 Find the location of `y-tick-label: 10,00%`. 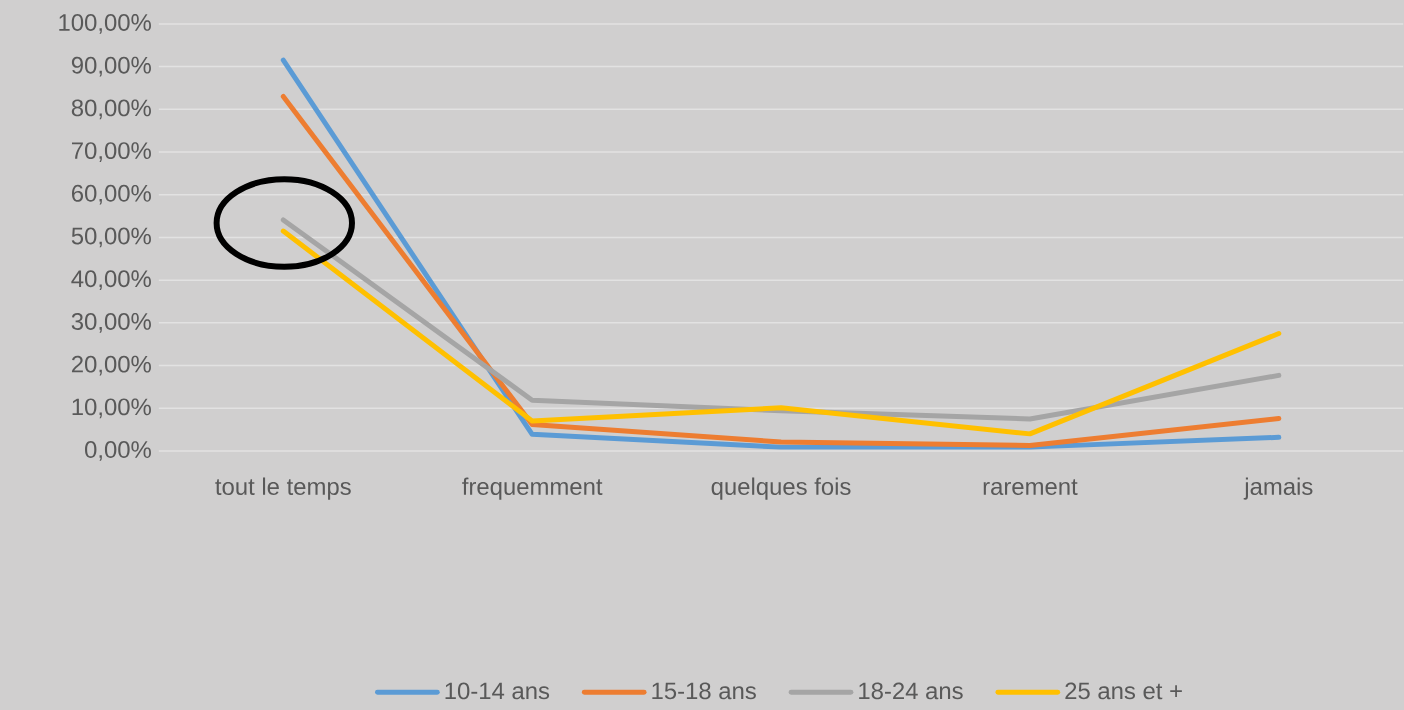

y-tick-label: 10,00% is located at coordinates (111, 408).